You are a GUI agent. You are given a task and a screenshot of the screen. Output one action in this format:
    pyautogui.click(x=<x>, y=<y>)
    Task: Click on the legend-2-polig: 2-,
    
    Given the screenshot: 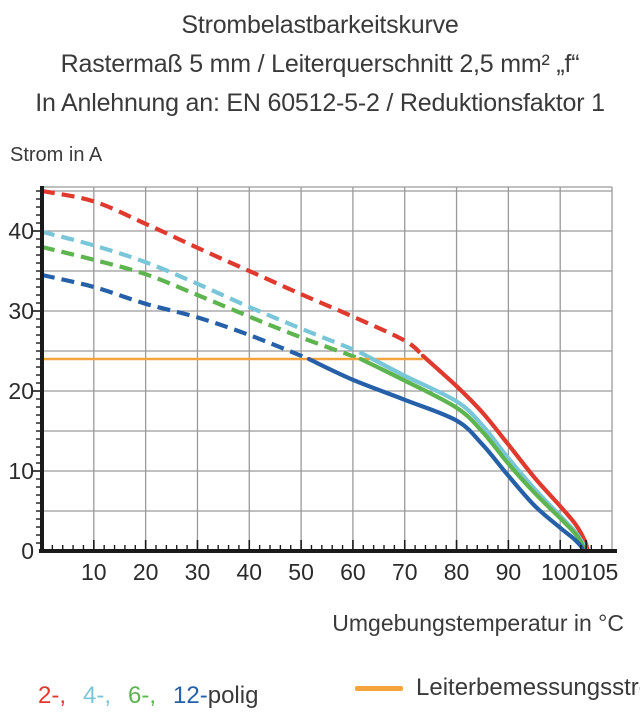 What is the action you would take?
    pyautogui.click(x=52, y=695)
    